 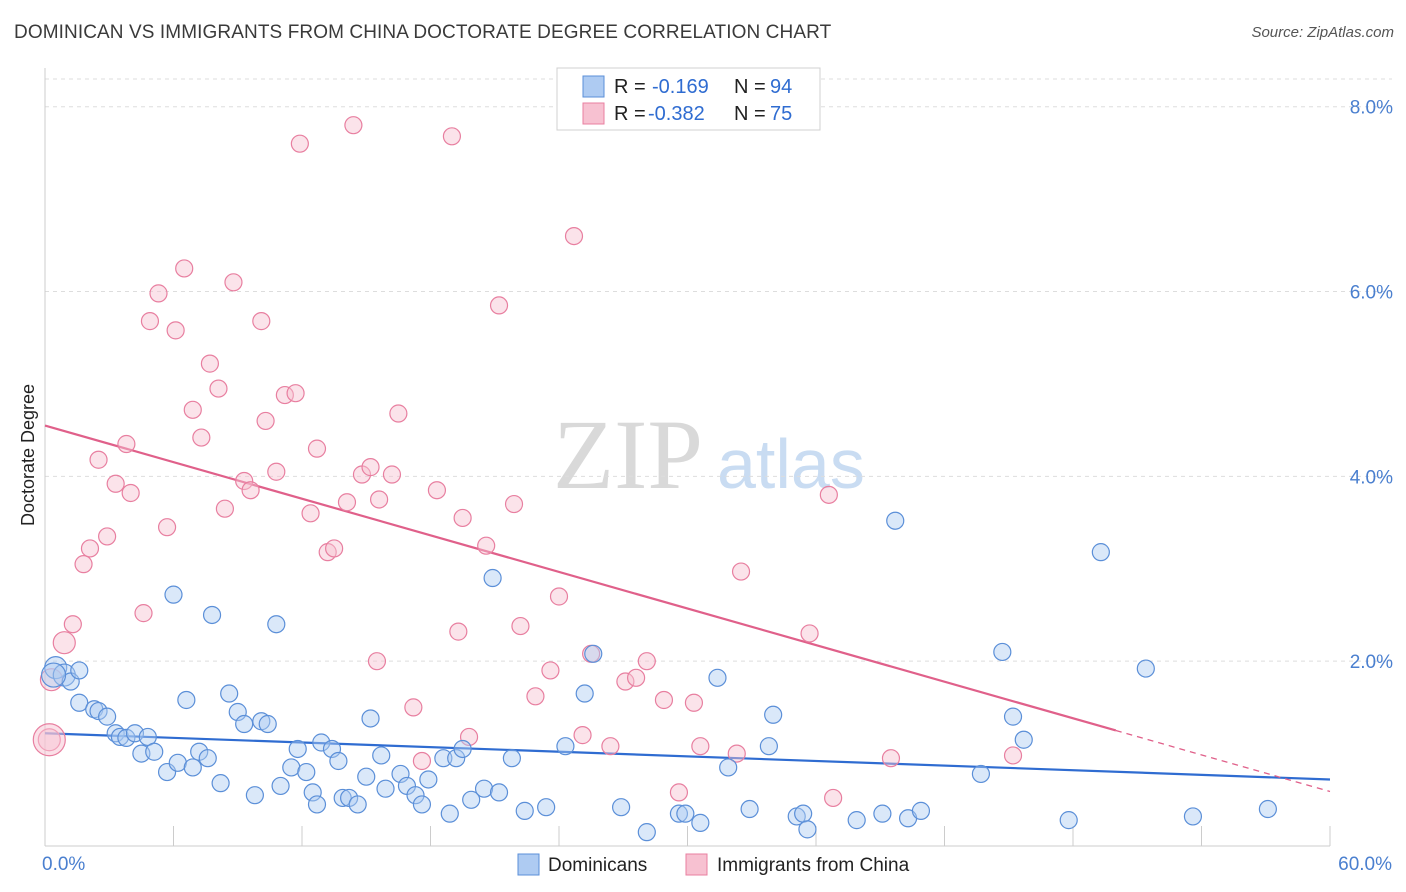 I want to click on legend-n-label: N =, so click(x=750, y=87).